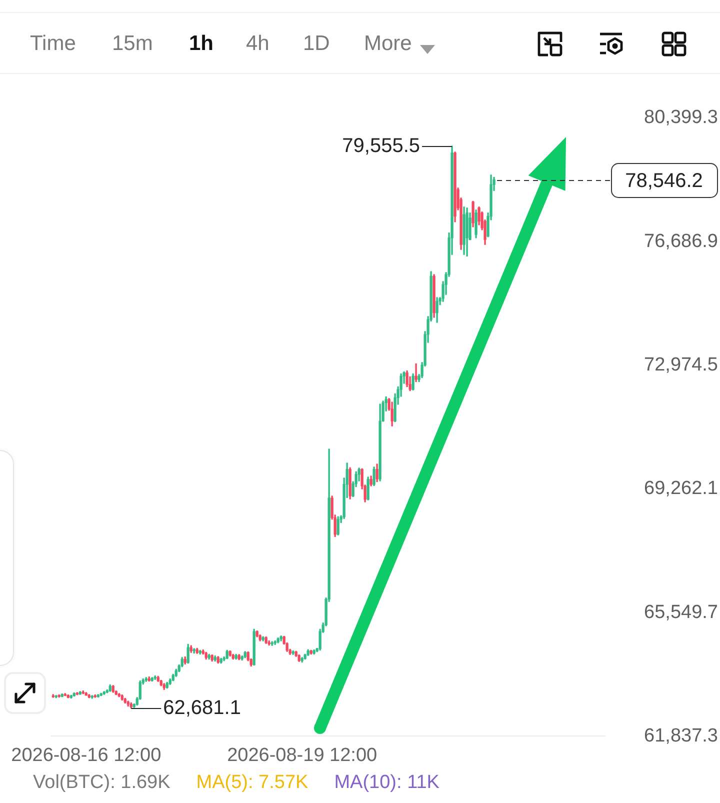 This screenshot has height=803, width=720. Describe the element at coordinates (302, 755) in the screenshot. I see `x-tick-label: 2026-08-19 12:00` at that location.